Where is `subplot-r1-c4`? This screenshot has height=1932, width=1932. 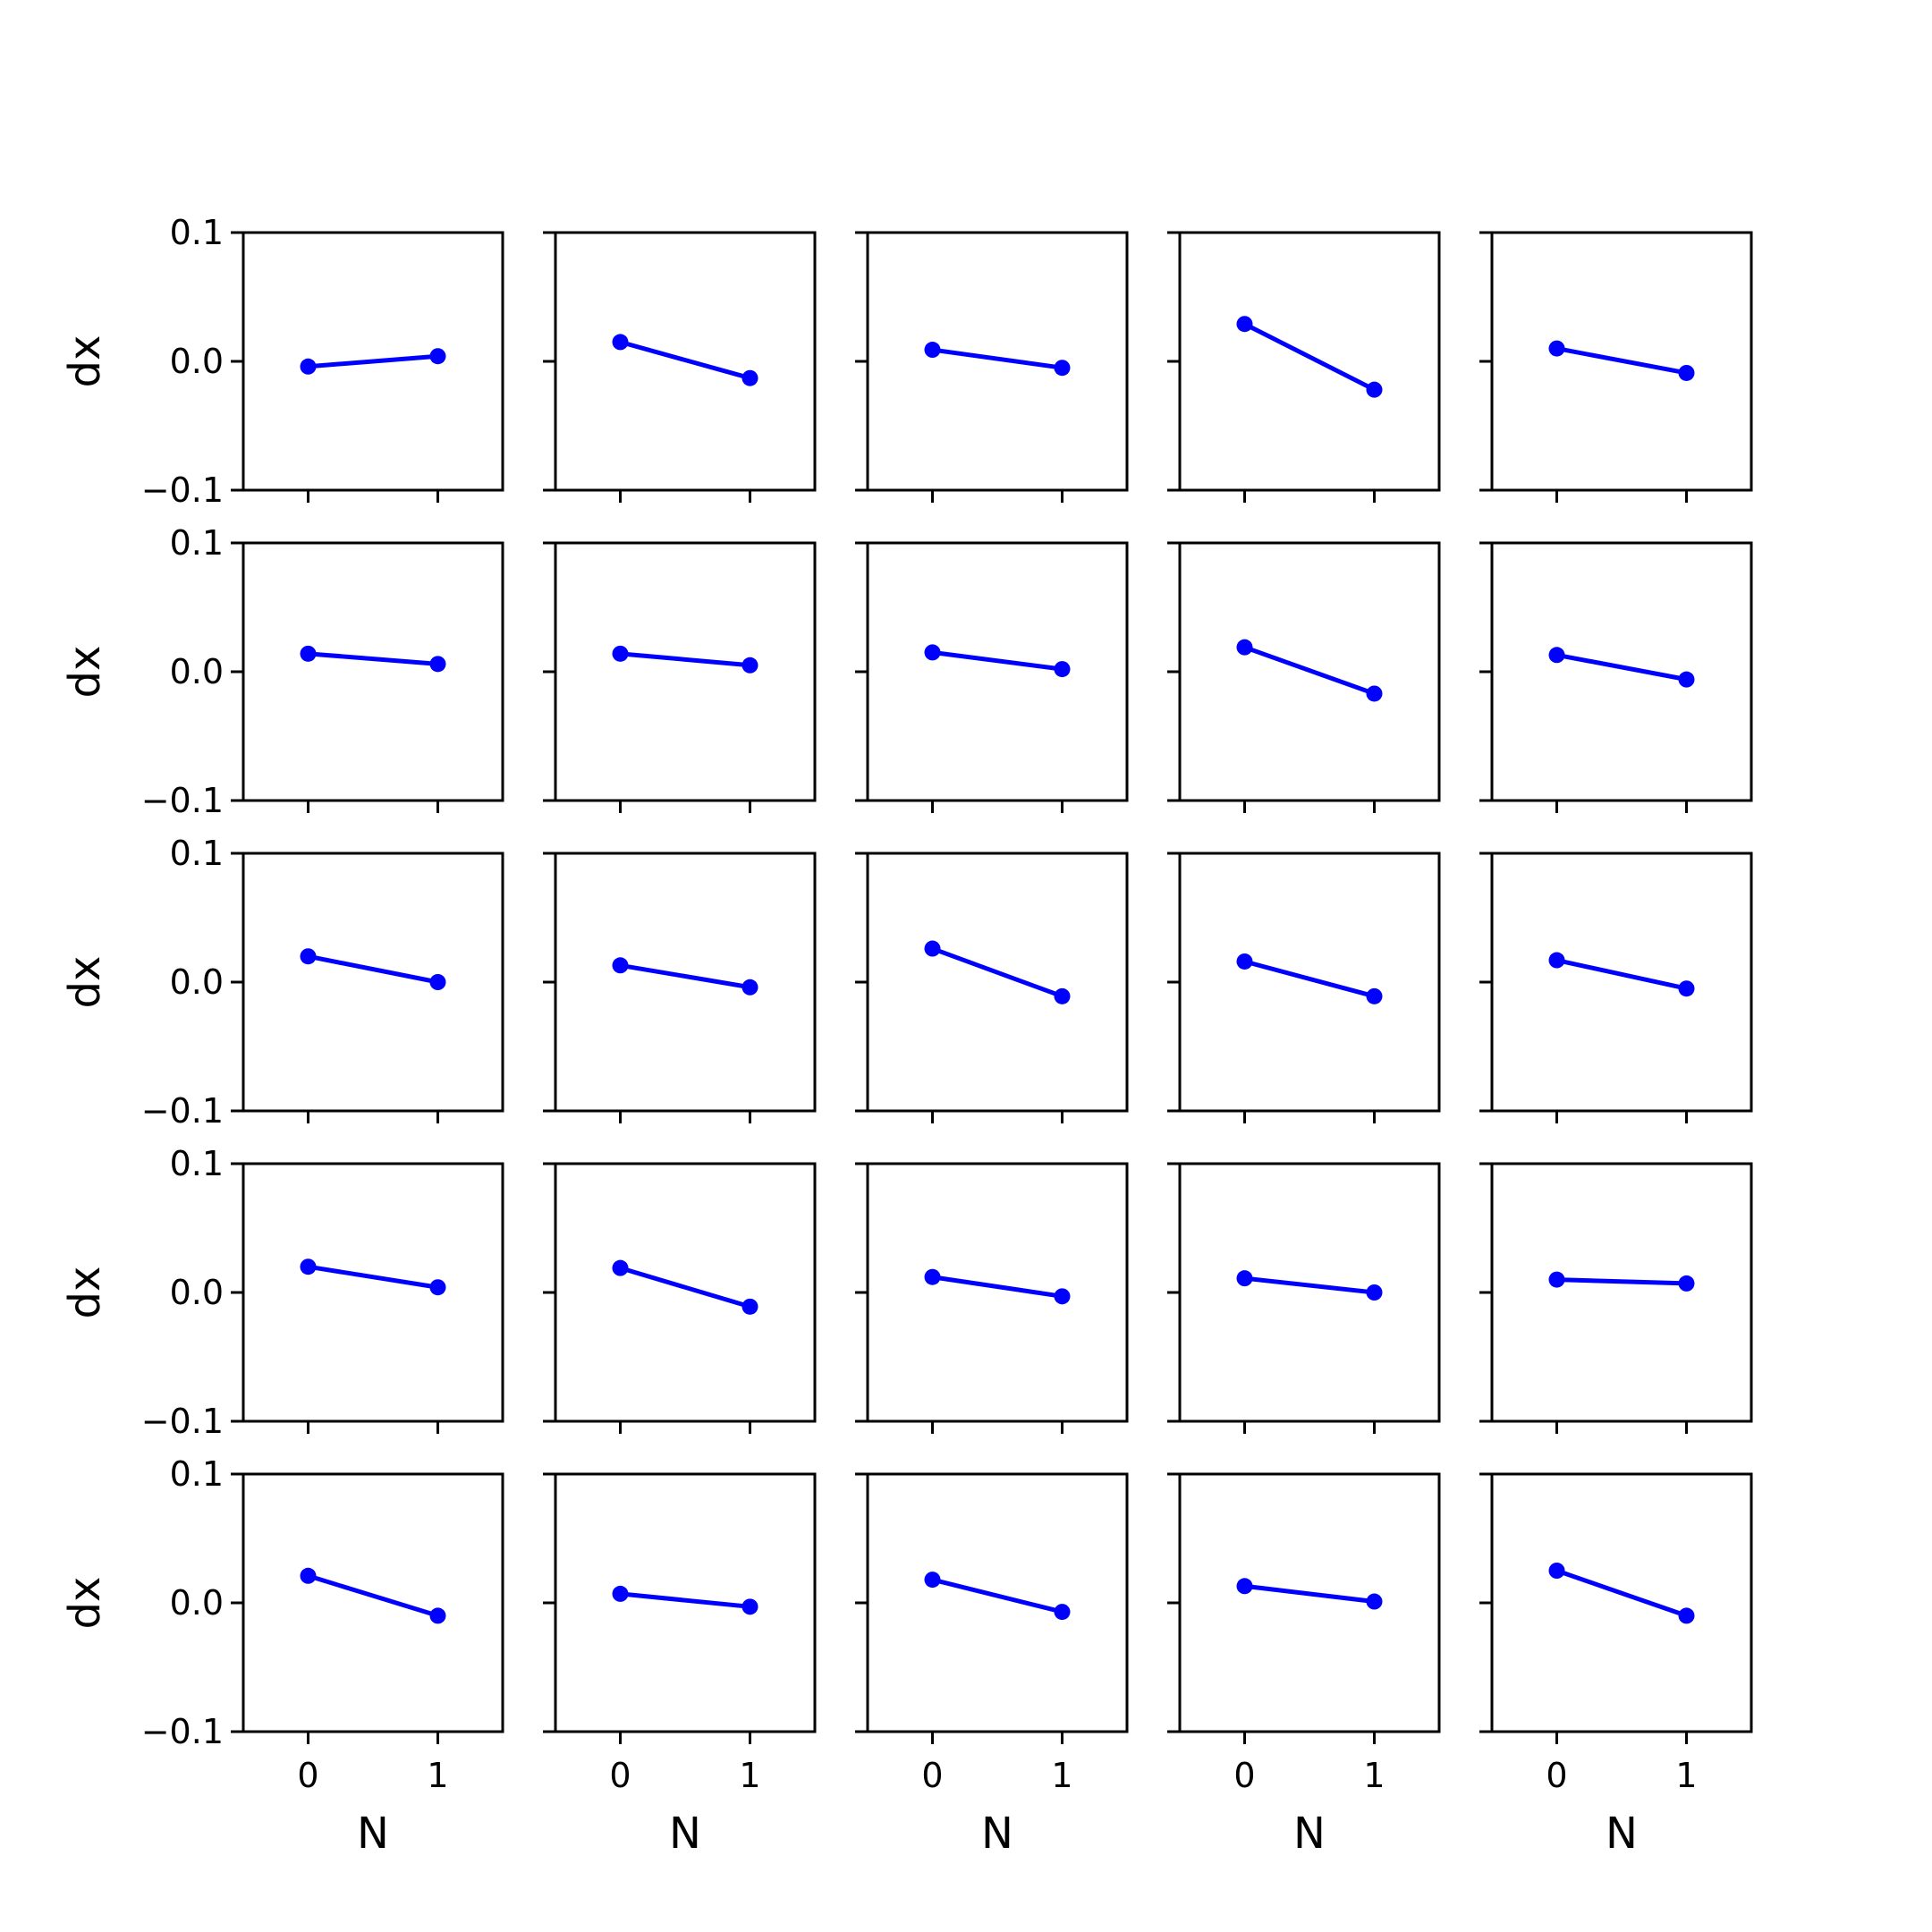 subplot-r1-c4 is located at coordinates (1304, 367).